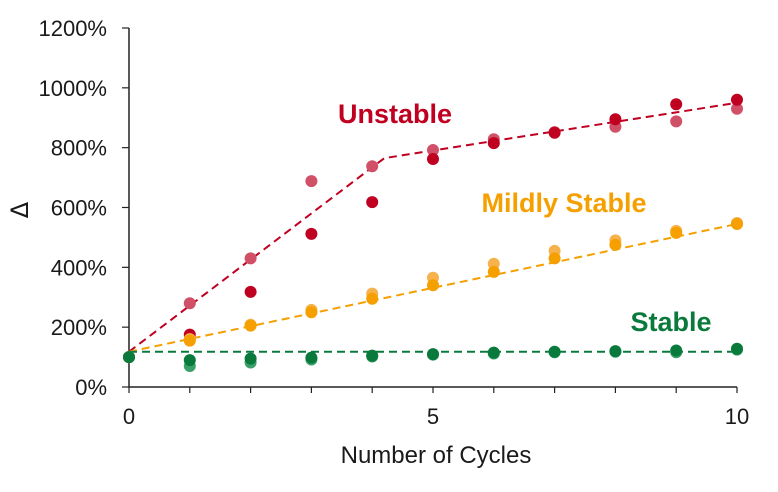 The height and width of the screenshot is (492, 778). Describe the element at coordinates (91, 387) in the screenshot. I see `y-tick-label: 0%` at that location.